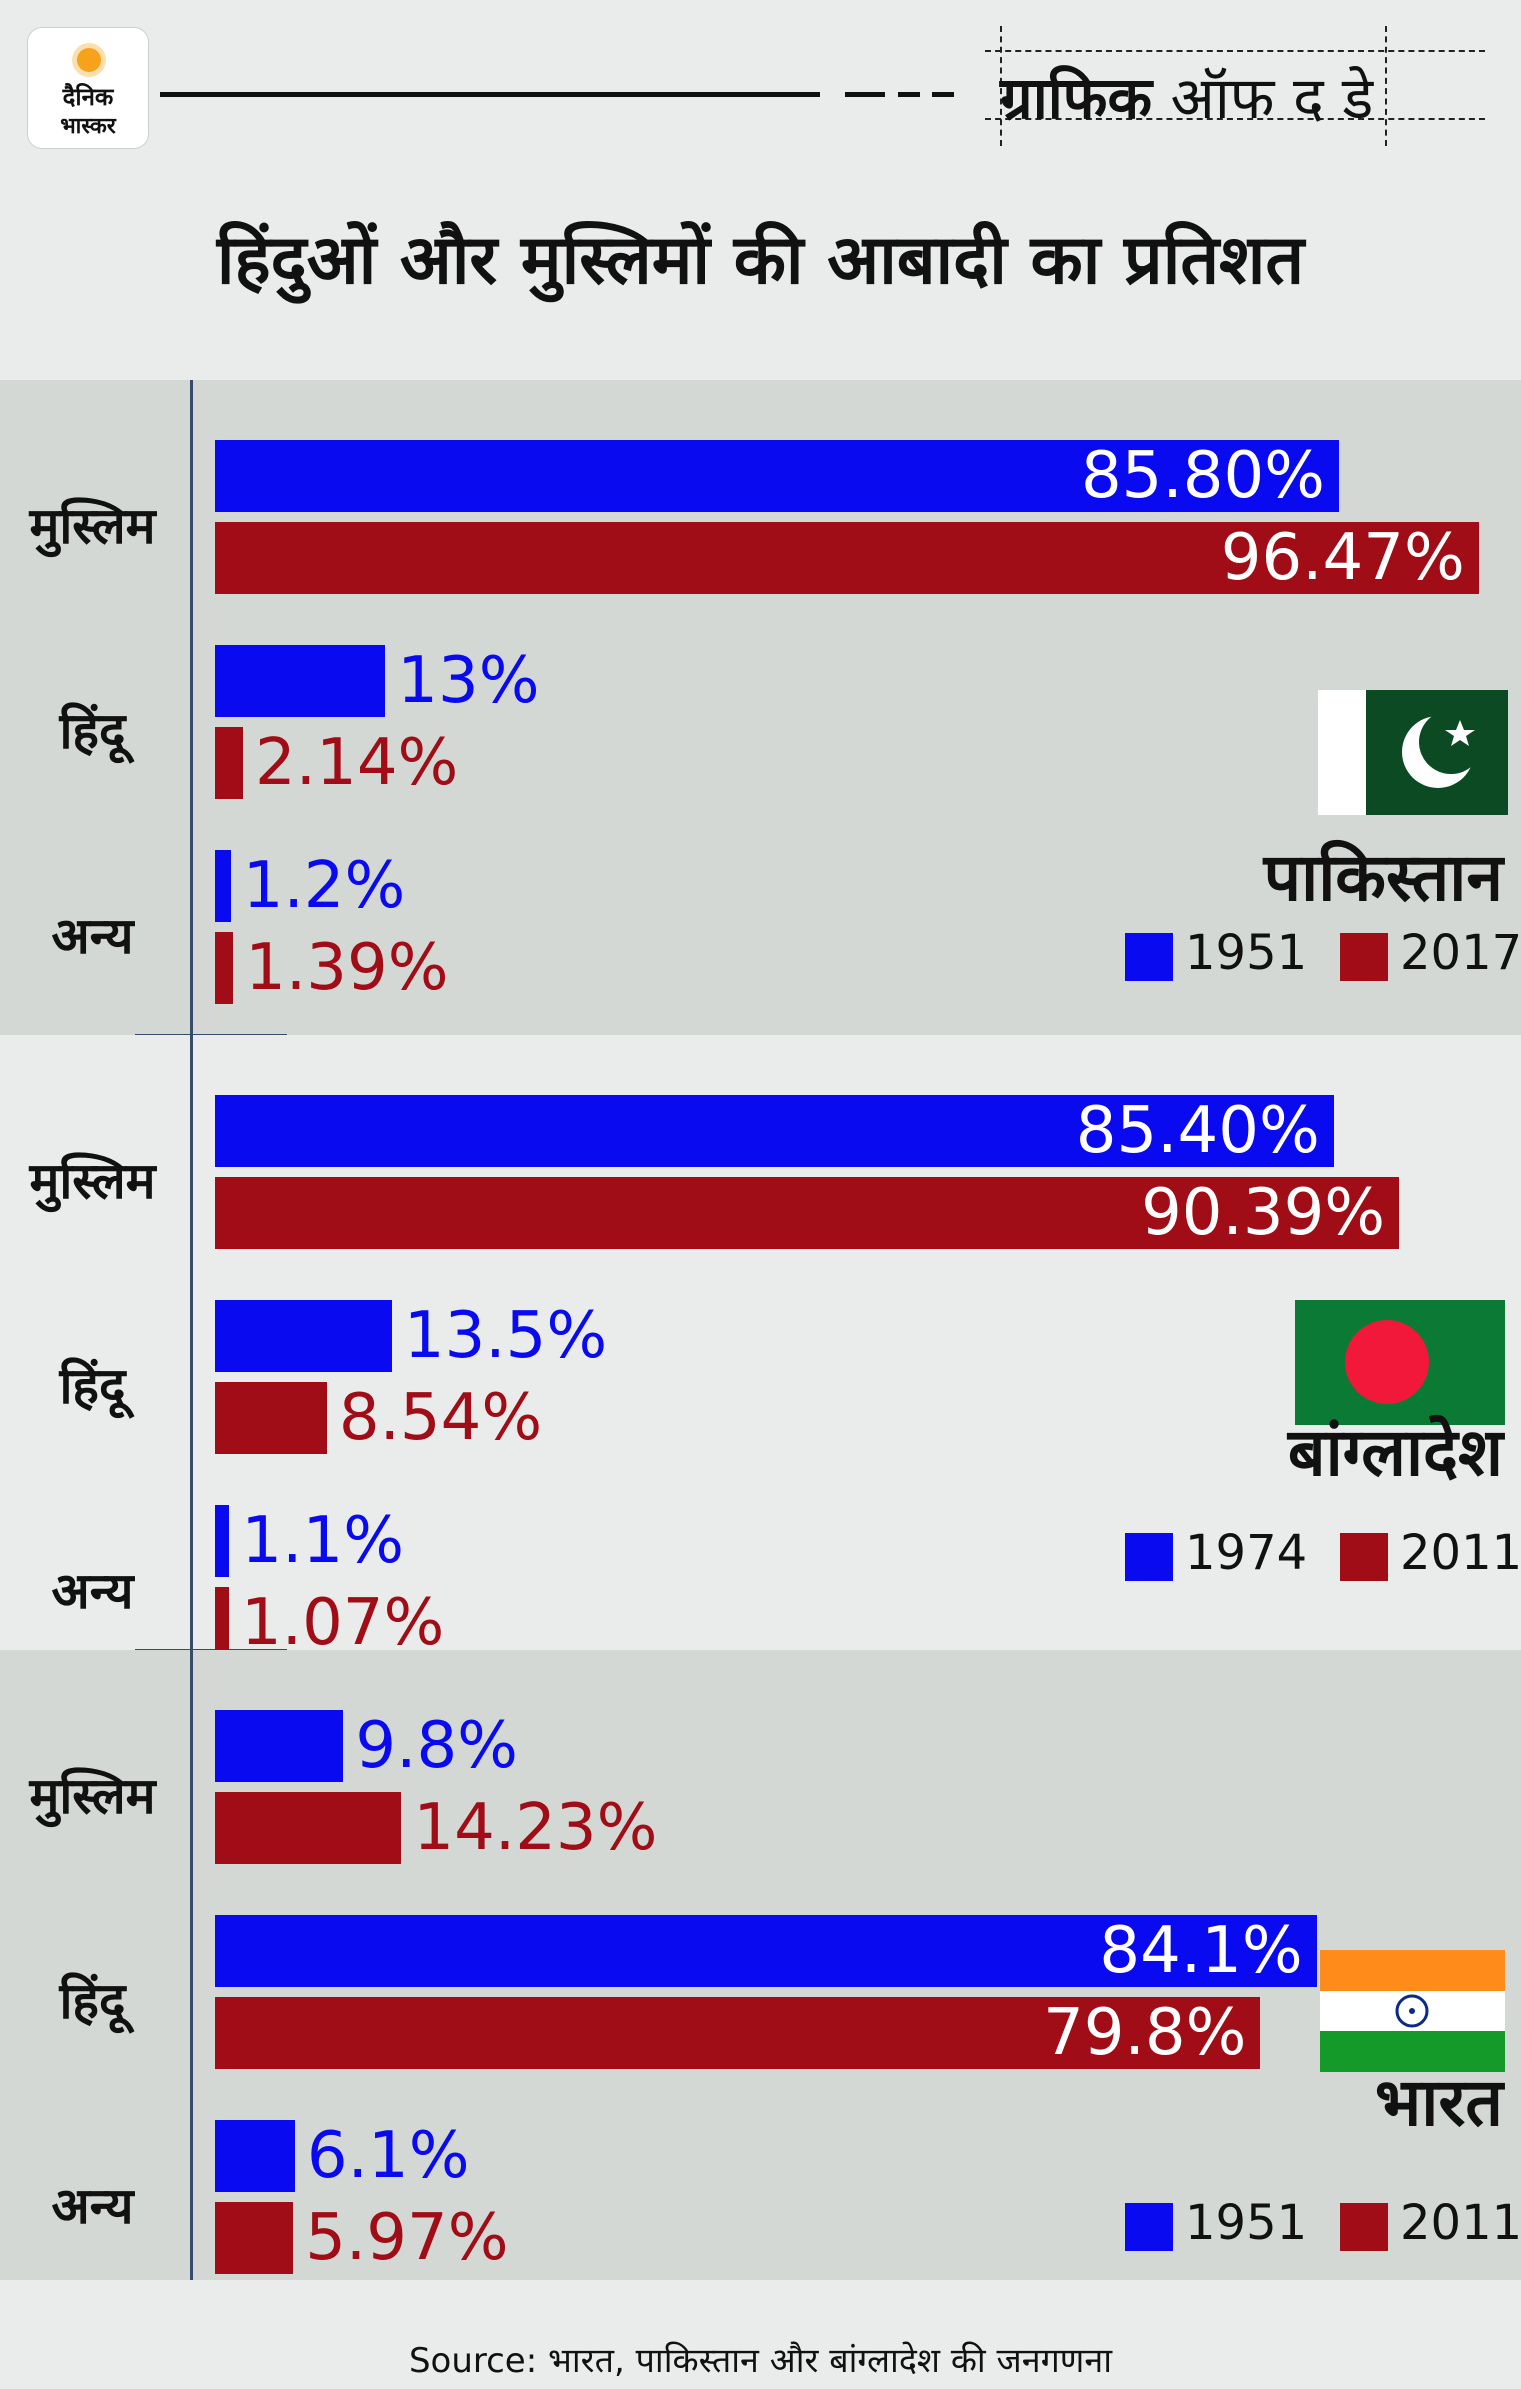  What do you see at coordinates (1400, 1362) in the screenshot?
I see `bangladesh-flag` at bounding box center [1400, 1362].